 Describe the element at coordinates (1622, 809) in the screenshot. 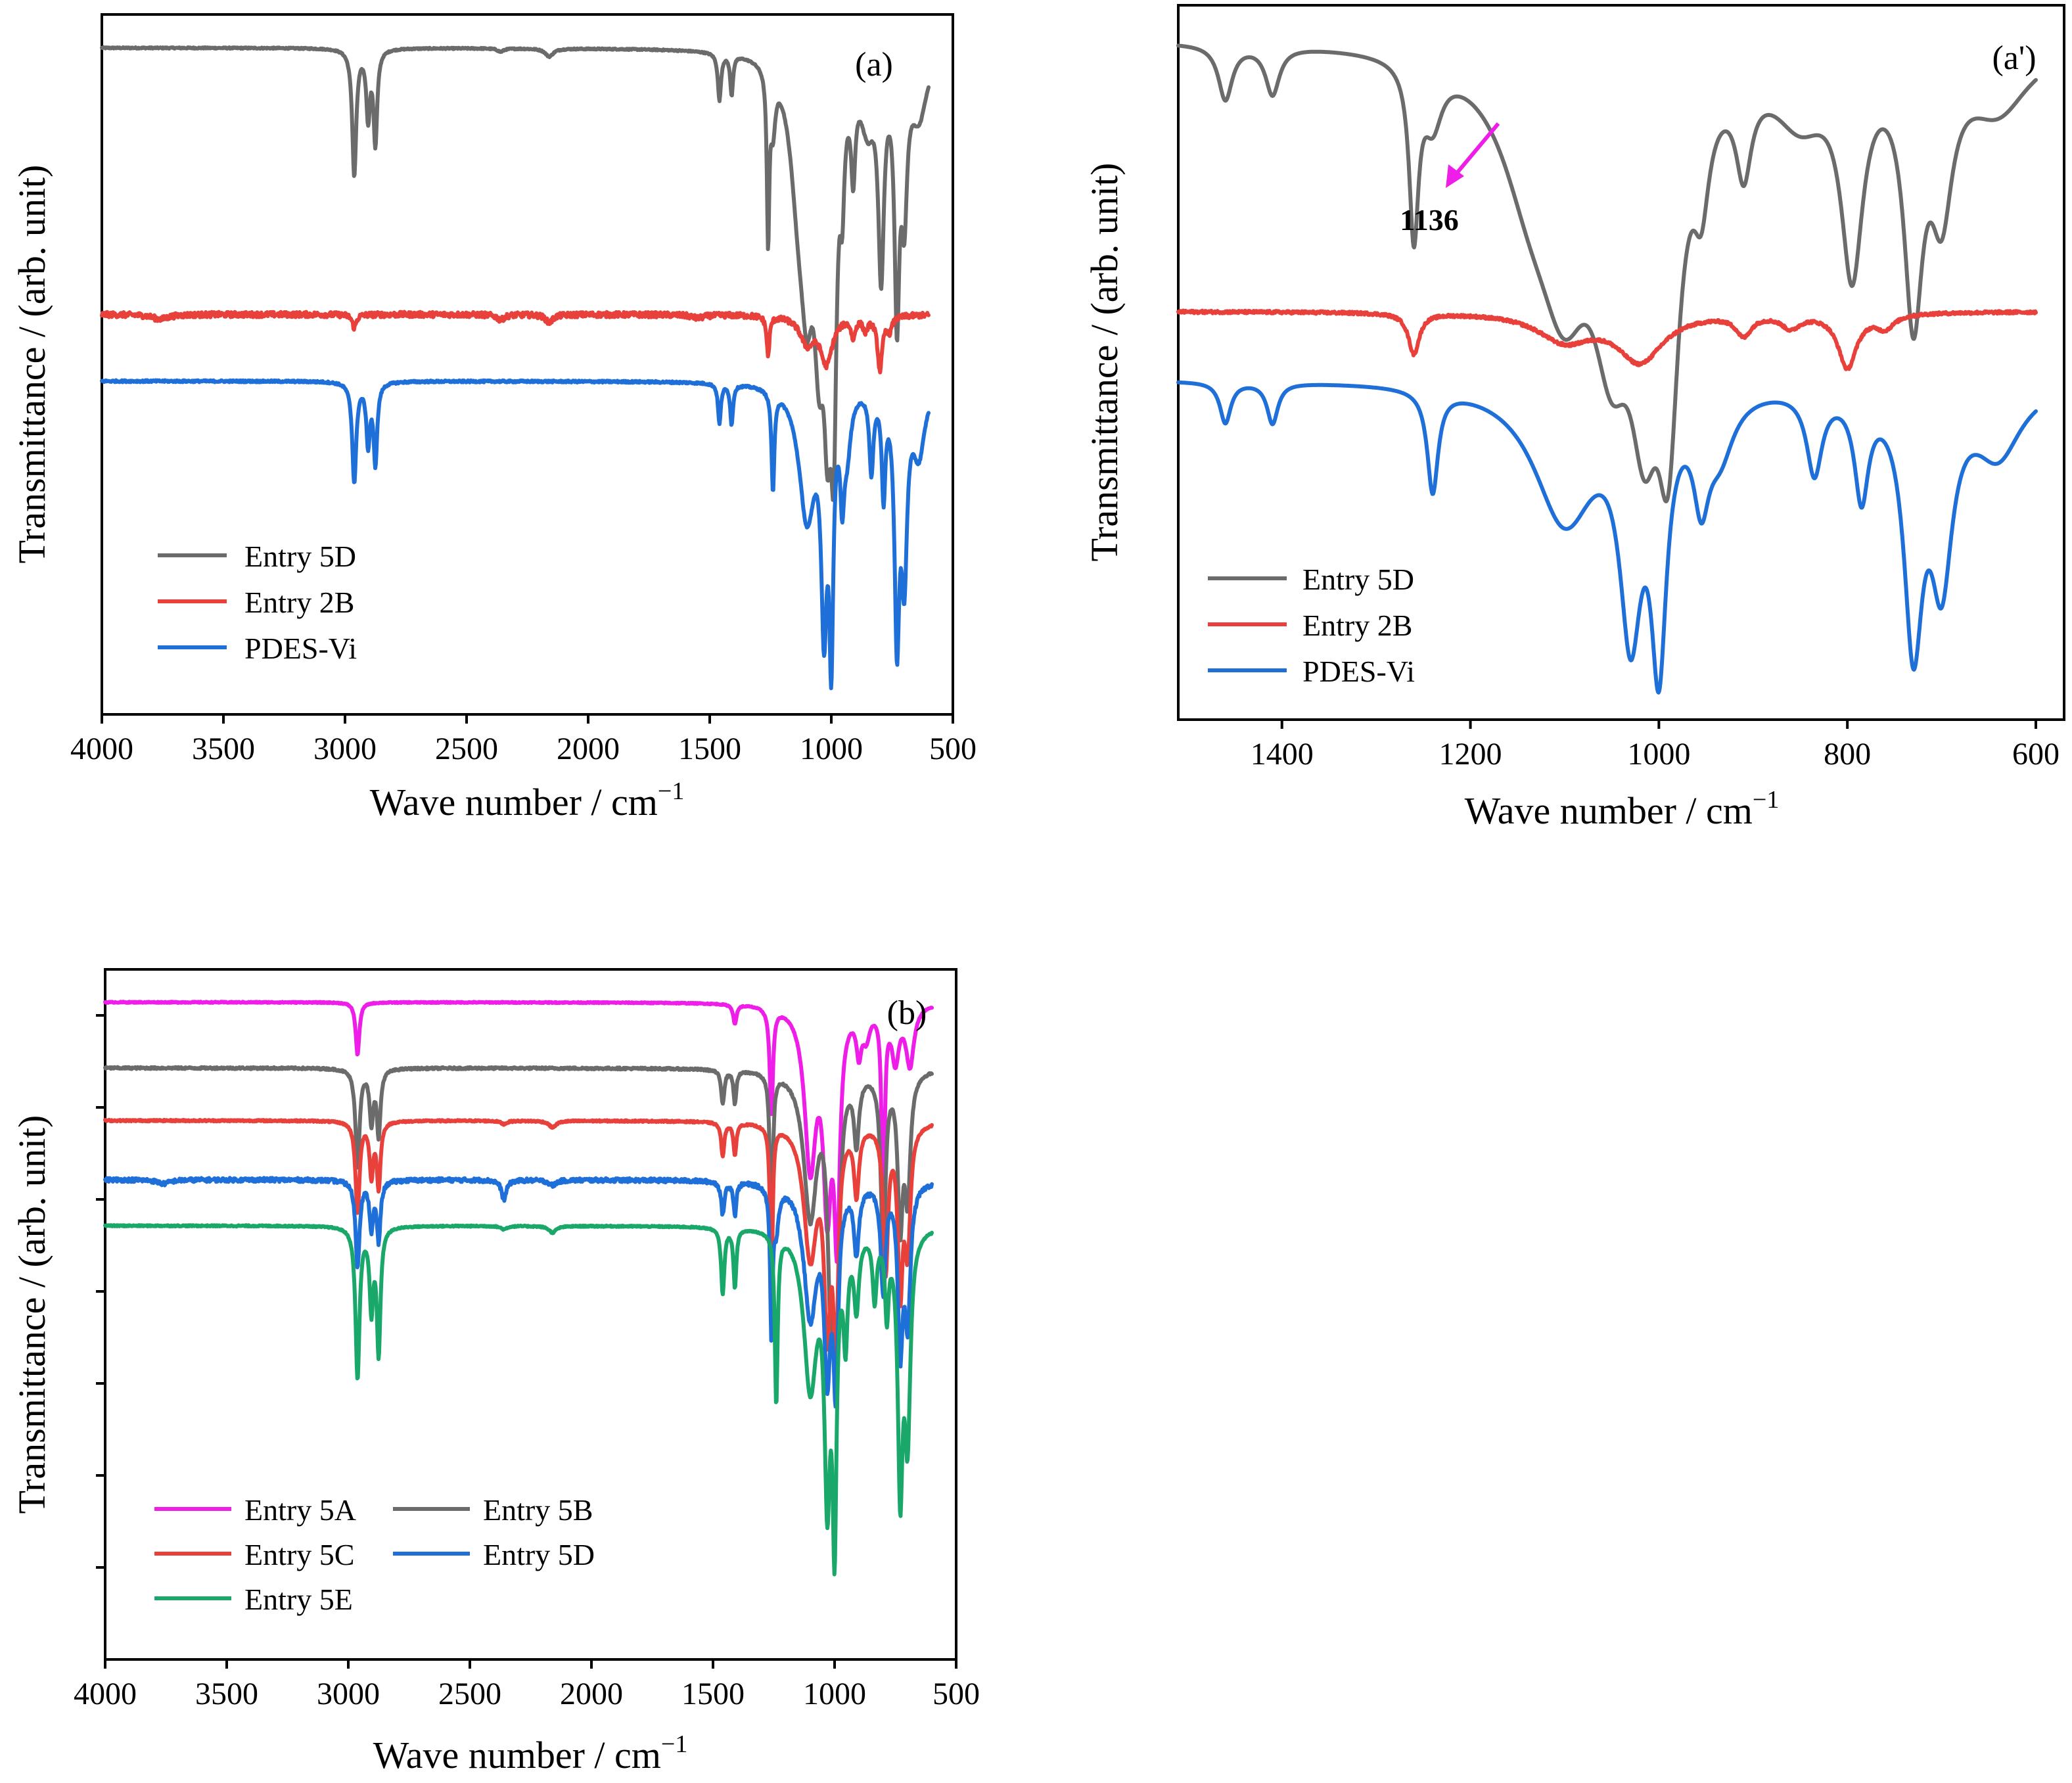

I see `panel-a-prime-x-axis-label: Wave number / cm−1` at that location.